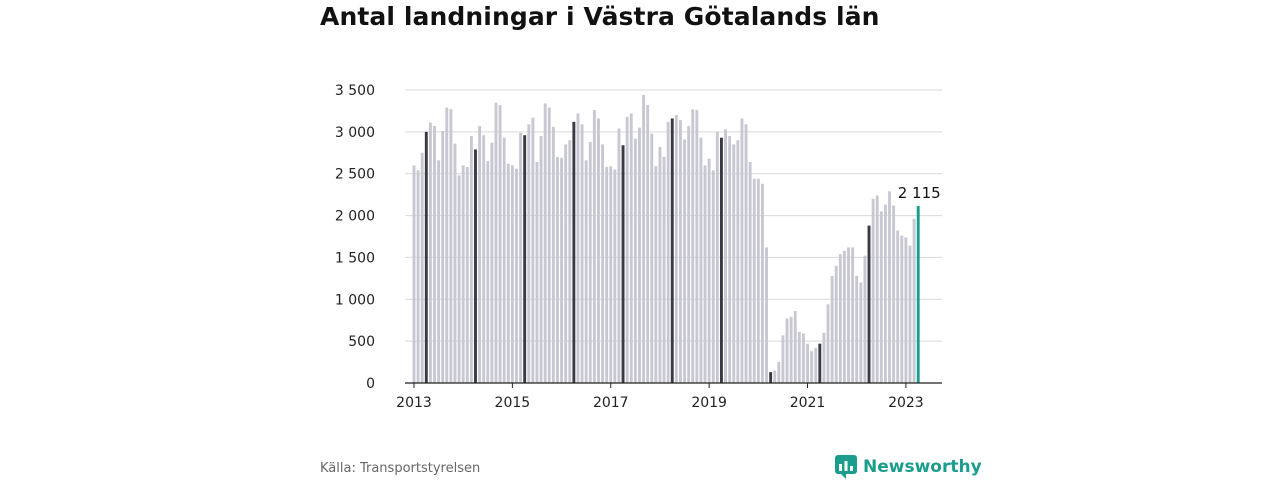  I want to click on y-tick-label: 2 000, so click(355, 217).